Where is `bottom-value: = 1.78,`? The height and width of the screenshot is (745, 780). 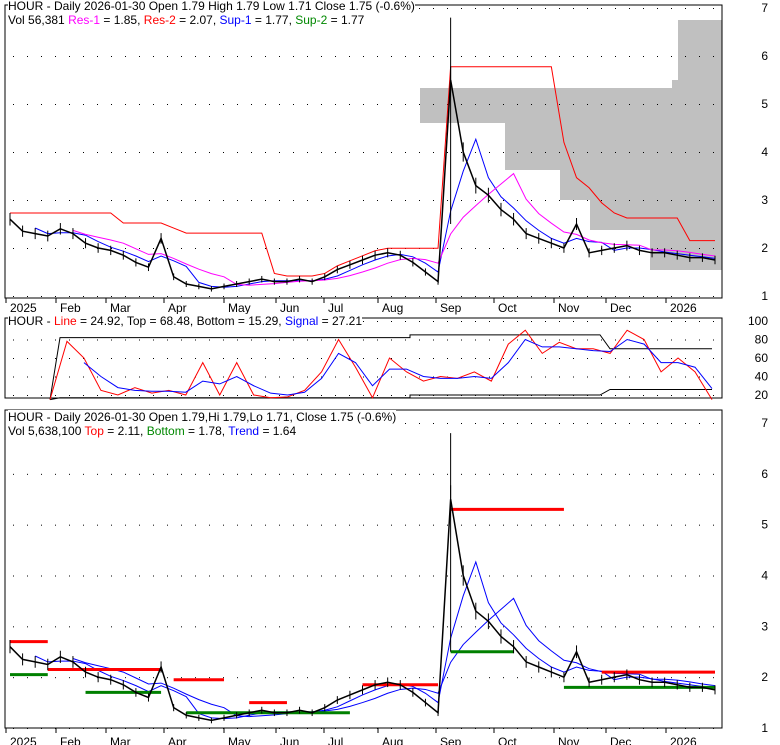 bottom-value: = 1.78, is located at coordinates (206, 431).